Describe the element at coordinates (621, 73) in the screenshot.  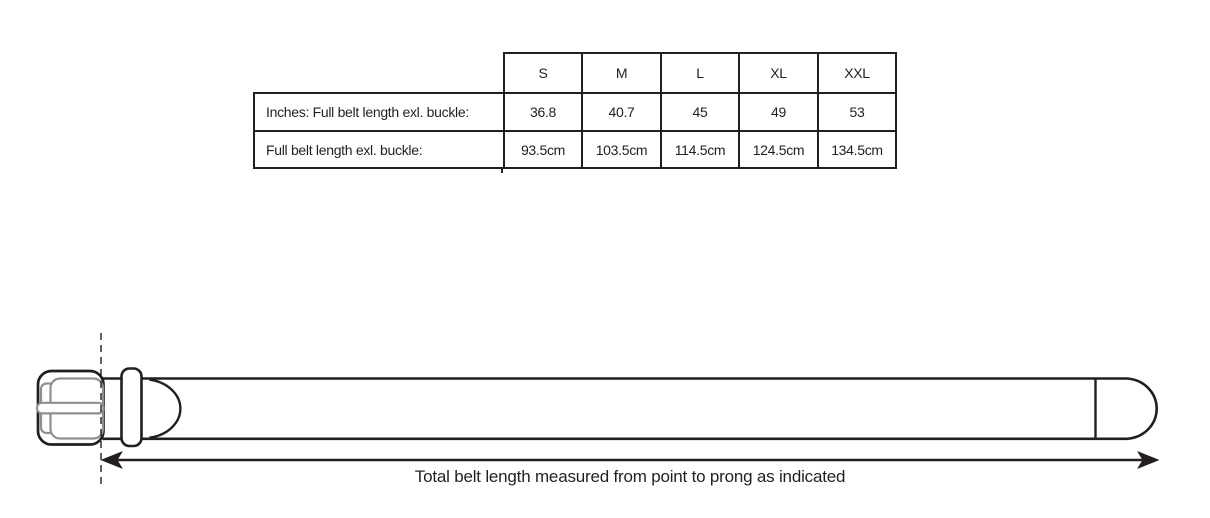
I see `size-column-header-m: M` at that location.